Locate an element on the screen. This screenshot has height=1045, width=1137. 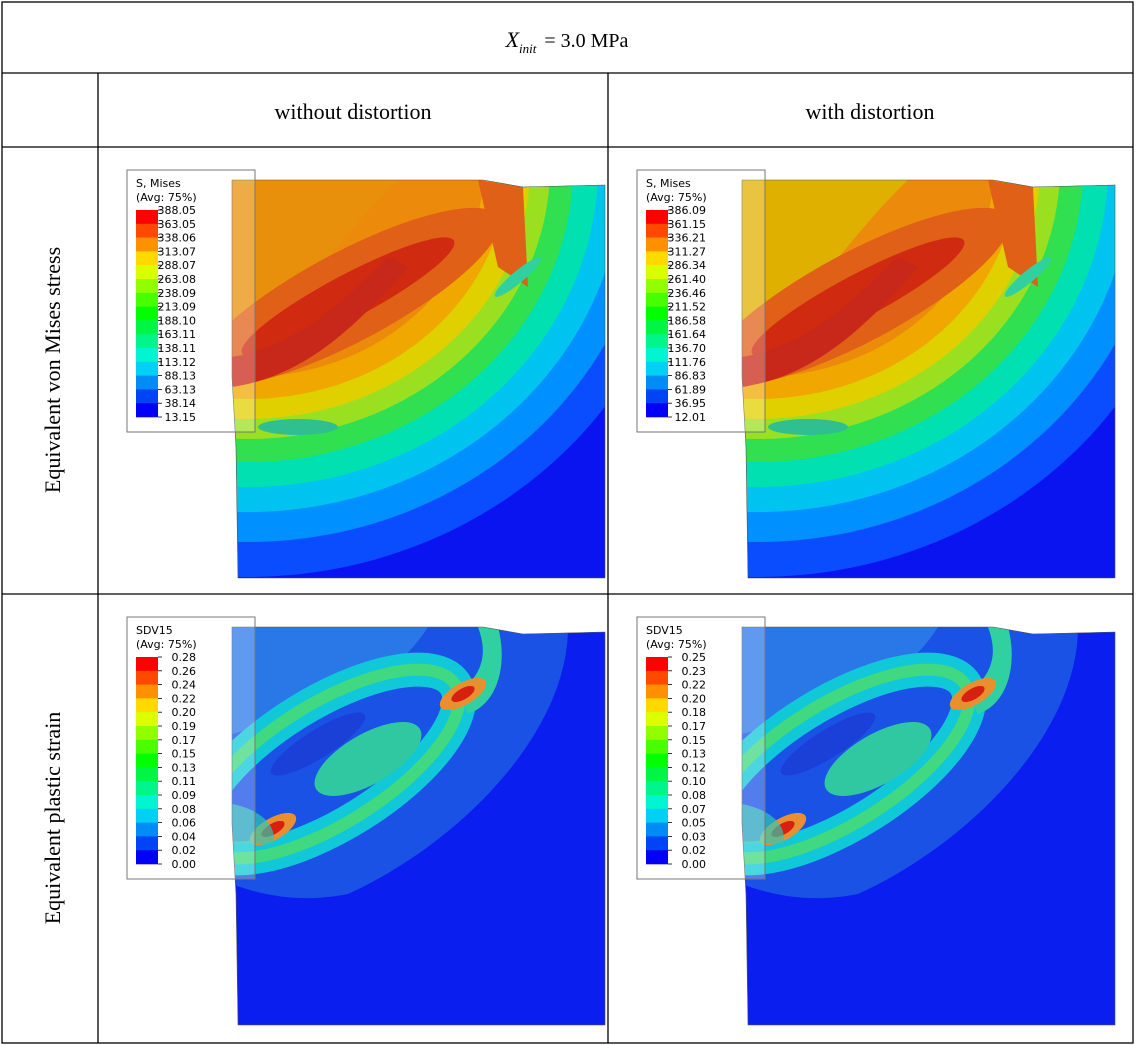
legend-value: 0.08 is located at coordinates (694, 795).